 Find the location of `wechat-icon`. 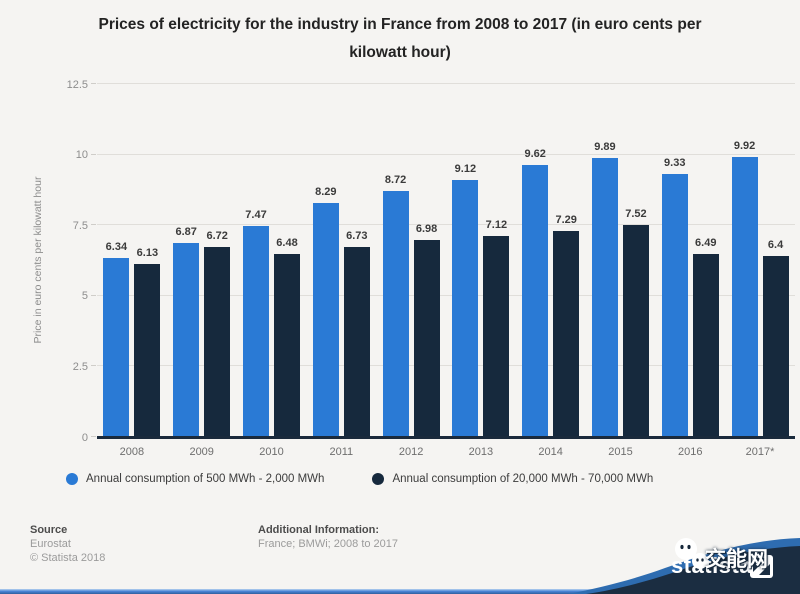

wechat-icon is located at coordinates (691, 553).